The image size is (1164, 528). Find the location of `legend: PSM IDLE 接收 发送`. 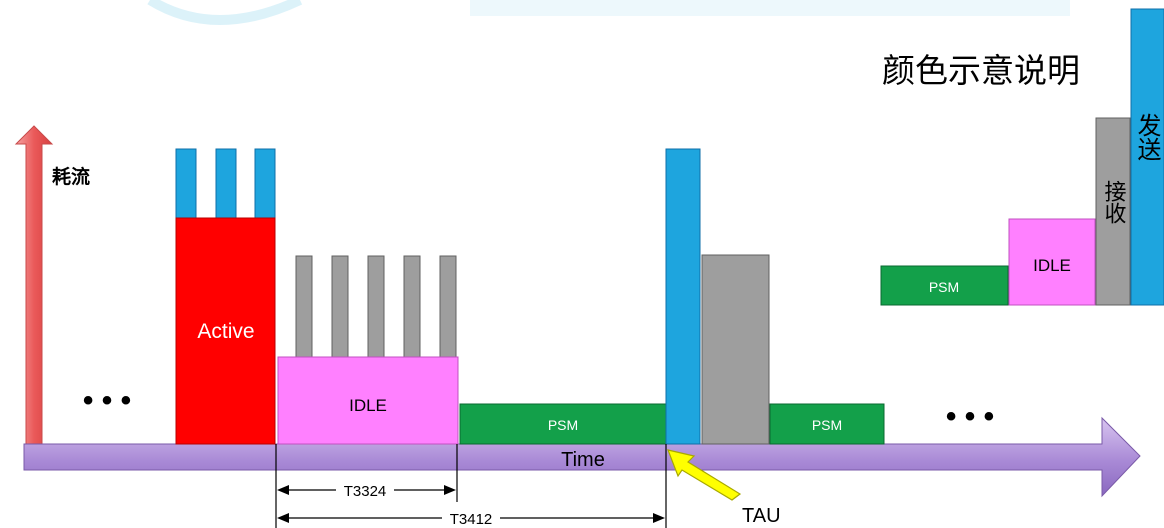

legend: PSM IDLE 接收 发送 is located at coordinates (1022, 157).